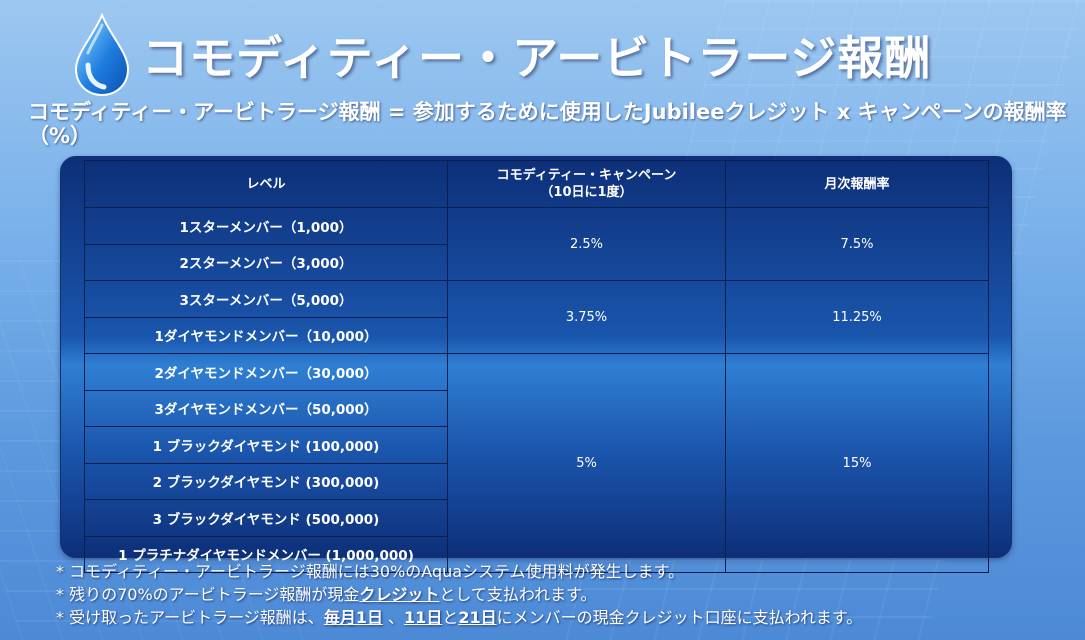  I want to click on page-header: コモディティー・アービトラージ報酬, so click(501, 55).